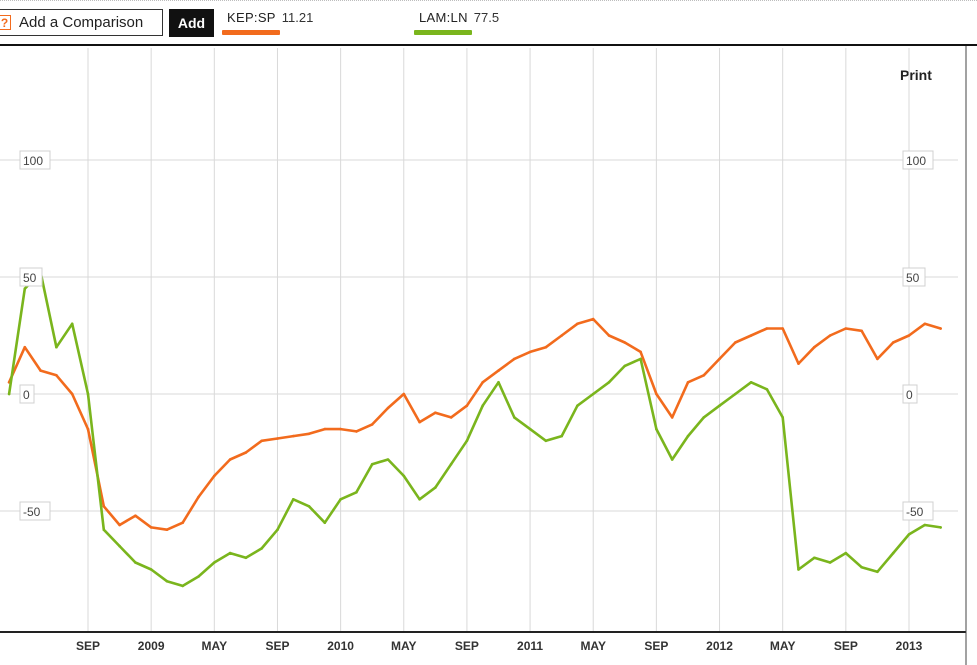  What do you see at coordinates (443, 17) in the screenshot?
I see `legend-ticker-lam: LAM:LN` at bounding box center [443, 17].